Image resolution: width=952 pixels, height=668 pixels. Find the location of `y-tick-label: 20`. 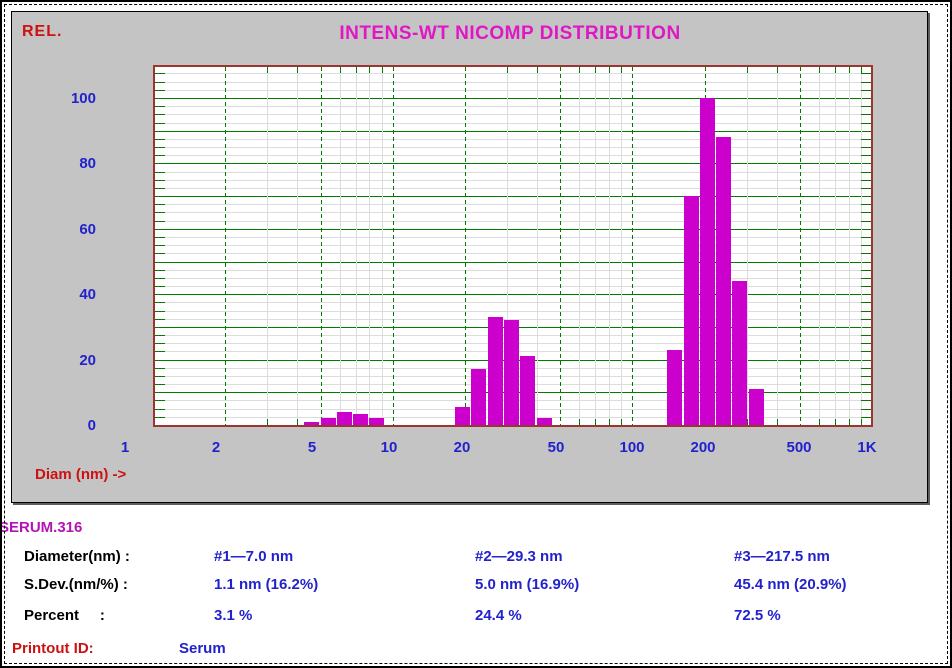

y-tick-label: 20 is located at coordinates (87, 360).